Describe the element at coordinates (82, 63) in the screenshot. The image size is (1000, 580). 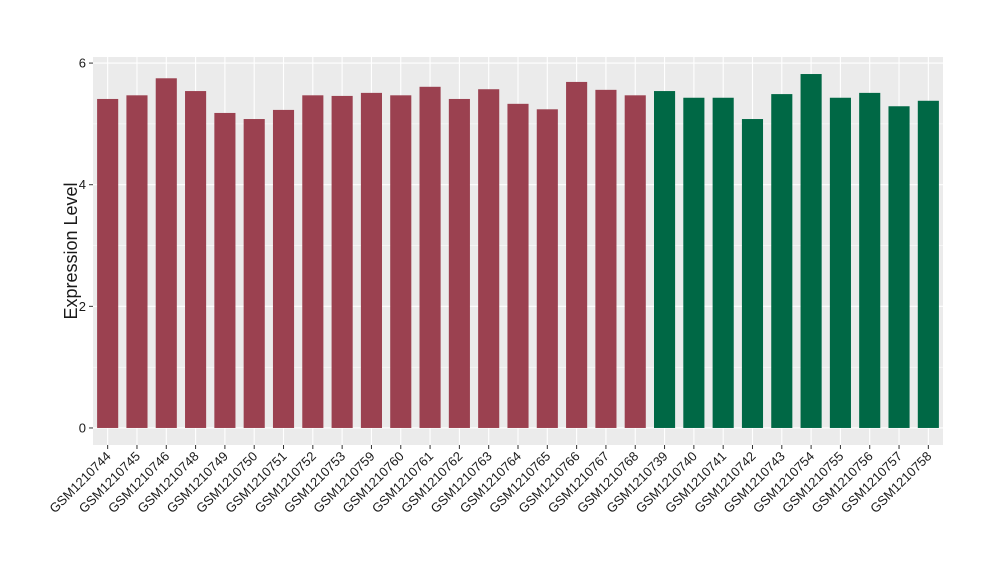
I see `y-tick-label: 6` at that location.